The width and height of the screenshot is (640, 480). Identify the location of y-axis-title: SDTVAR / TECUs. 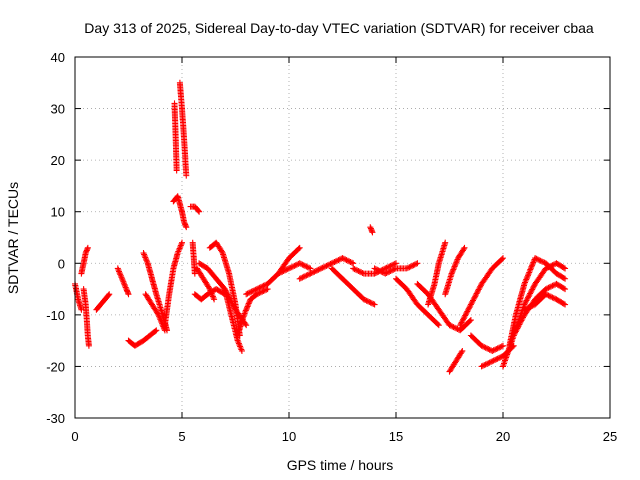
(13, 238).